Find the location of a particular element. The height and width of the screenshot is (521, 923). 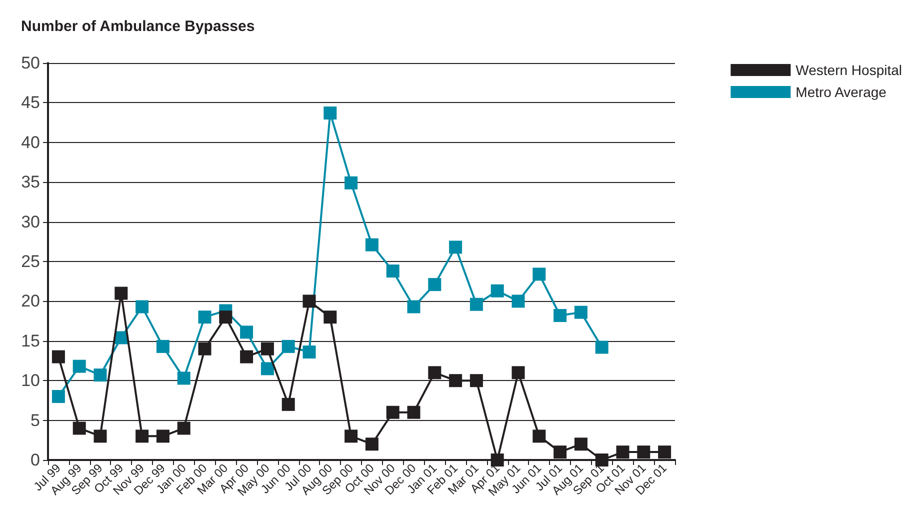

y-tick-label: 15 is located at coordinates (30, 340).